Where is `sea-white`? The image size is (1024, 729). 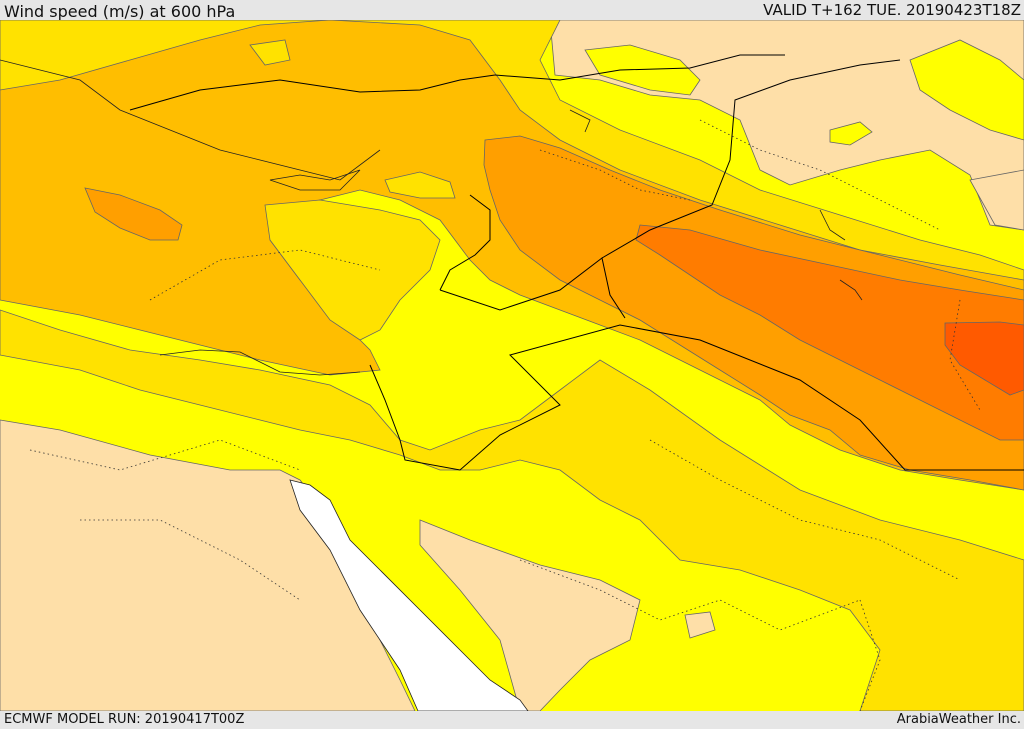
sea-white is located at coordinates (409, 595).